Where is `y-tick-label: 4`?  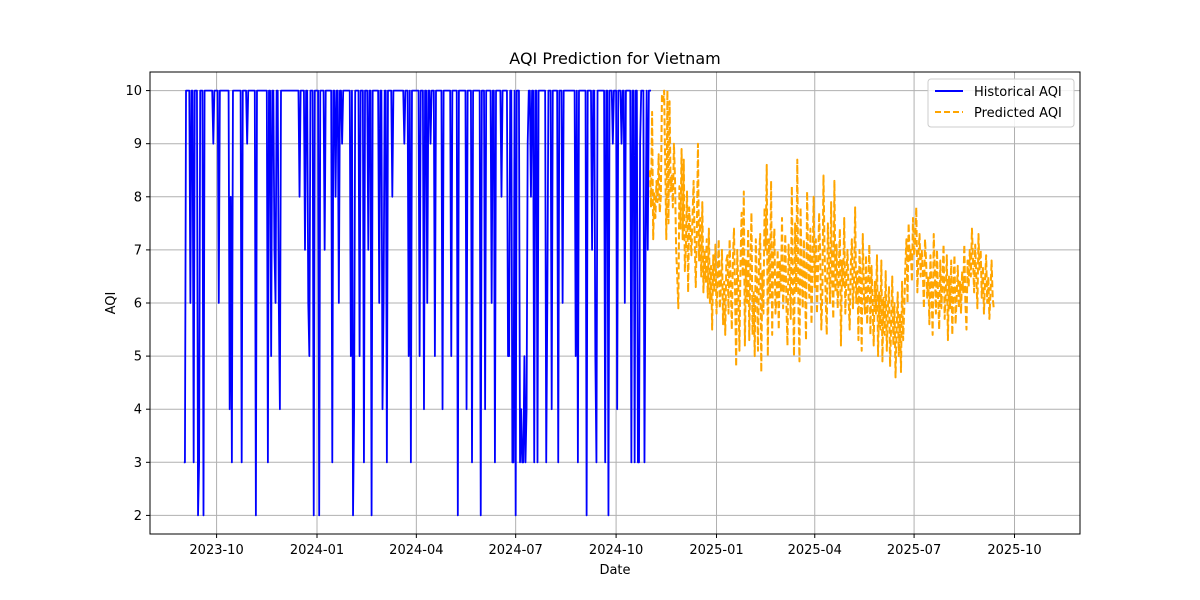
y-tick-label: 4 is located at coordinates (138, 410).